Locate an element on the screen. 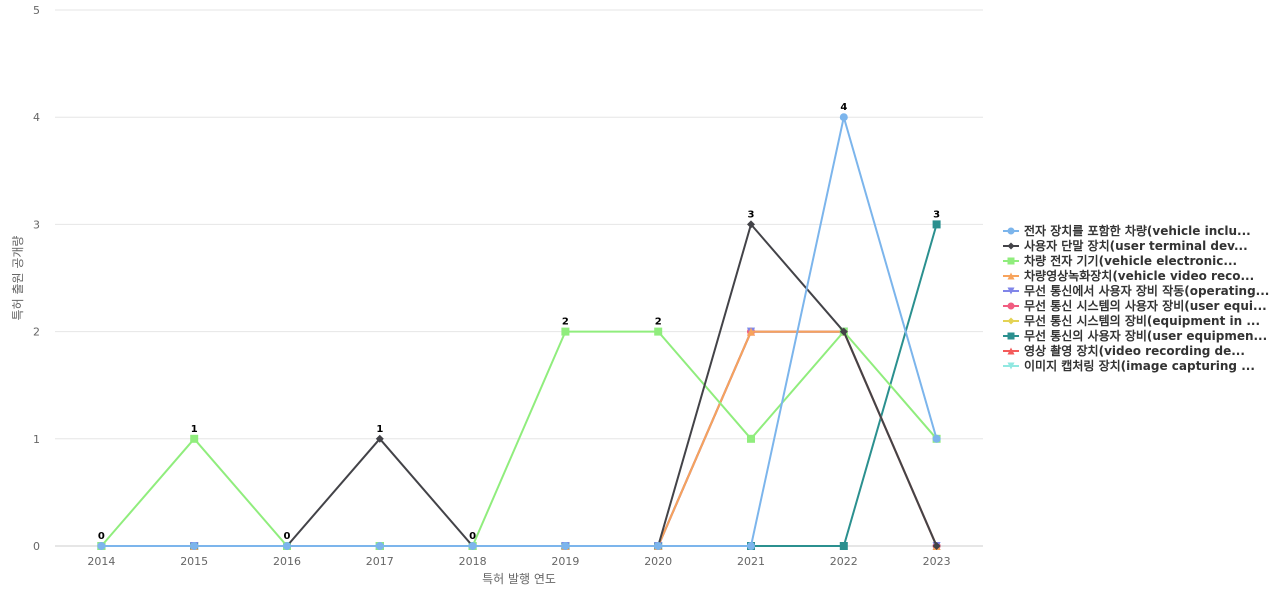 The width and height of the screenshot is (1280, 600). x-tick-label: 2022 is located at coordinates (844, 561).